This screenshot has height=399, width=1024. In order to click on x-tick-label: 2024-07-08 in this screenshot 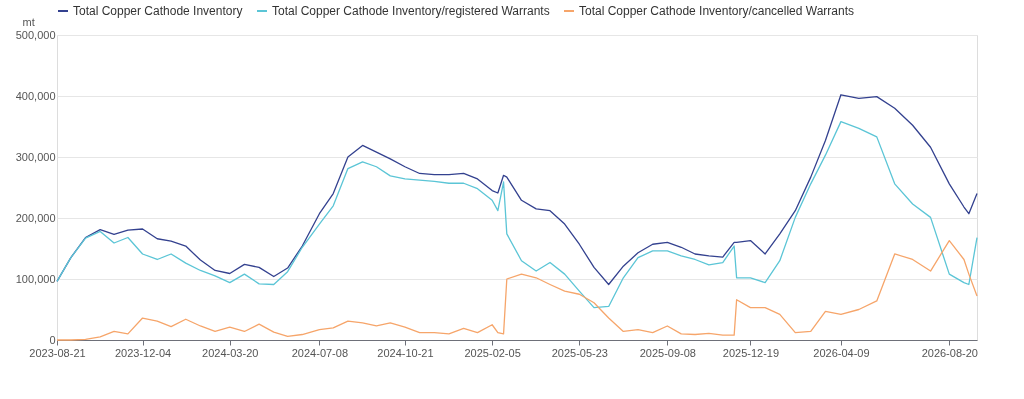, I will do `click(320, 352)`.